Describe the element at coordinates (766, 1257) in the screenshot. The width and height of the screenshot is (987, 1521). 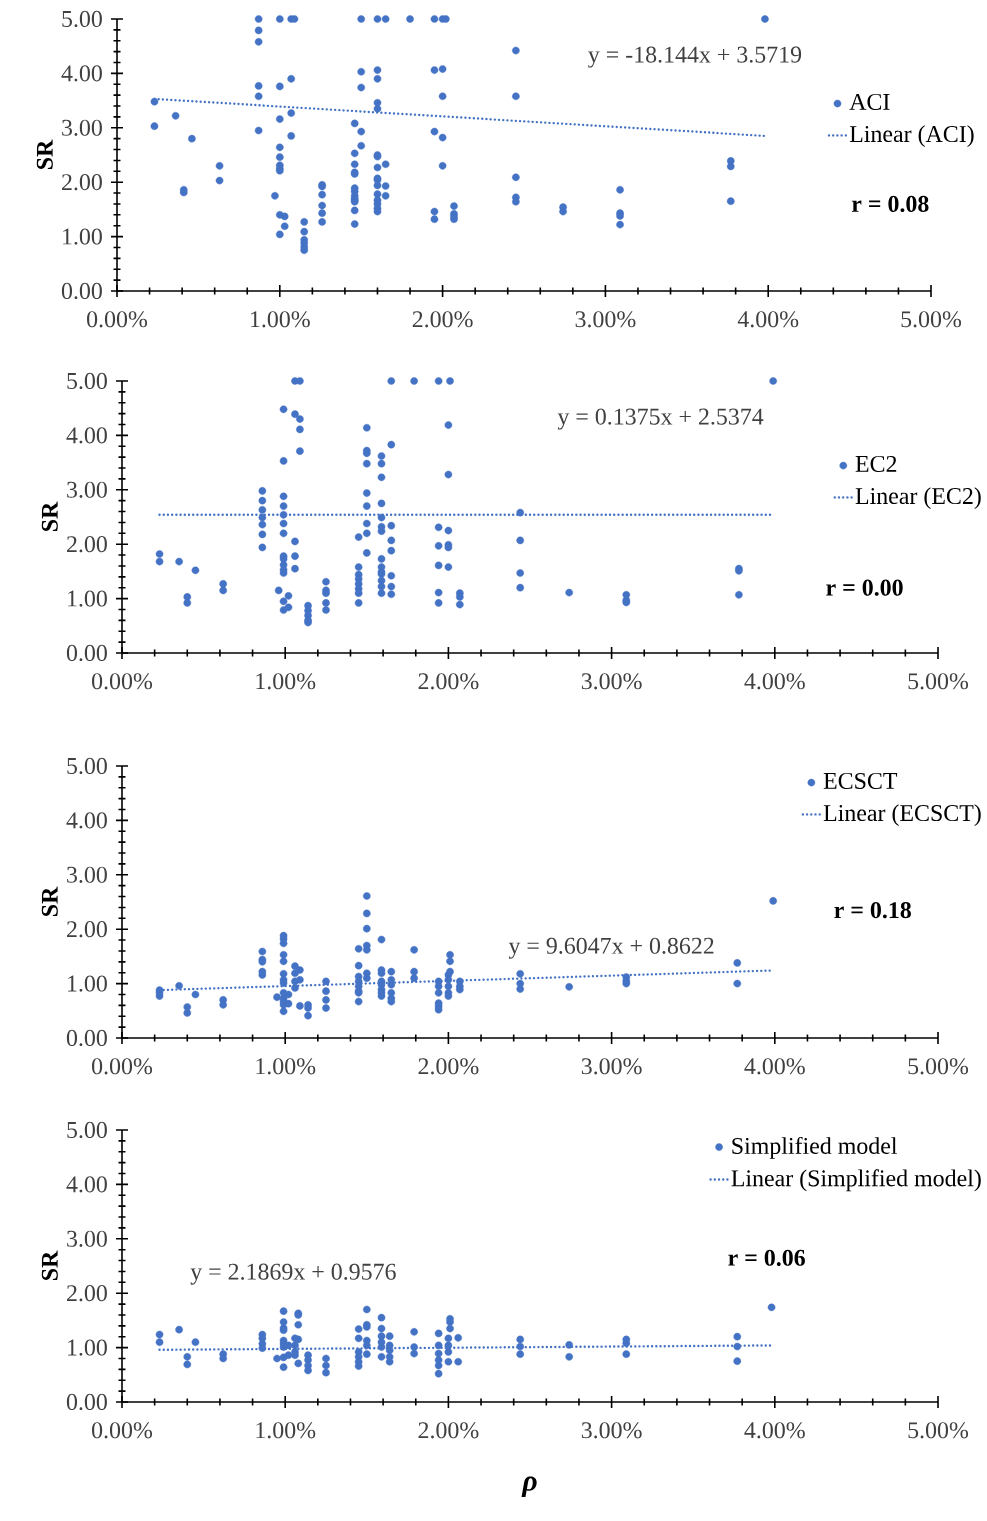
I see `annotation: r = 0.06` at that location.